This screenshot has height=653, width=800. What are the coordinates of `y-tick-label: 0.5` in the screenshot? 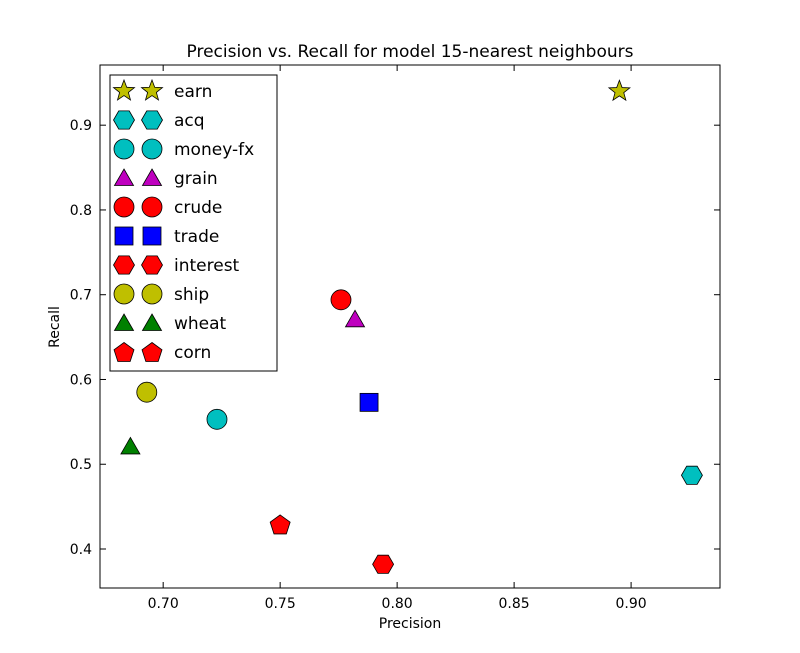 It's located at (81, 465).